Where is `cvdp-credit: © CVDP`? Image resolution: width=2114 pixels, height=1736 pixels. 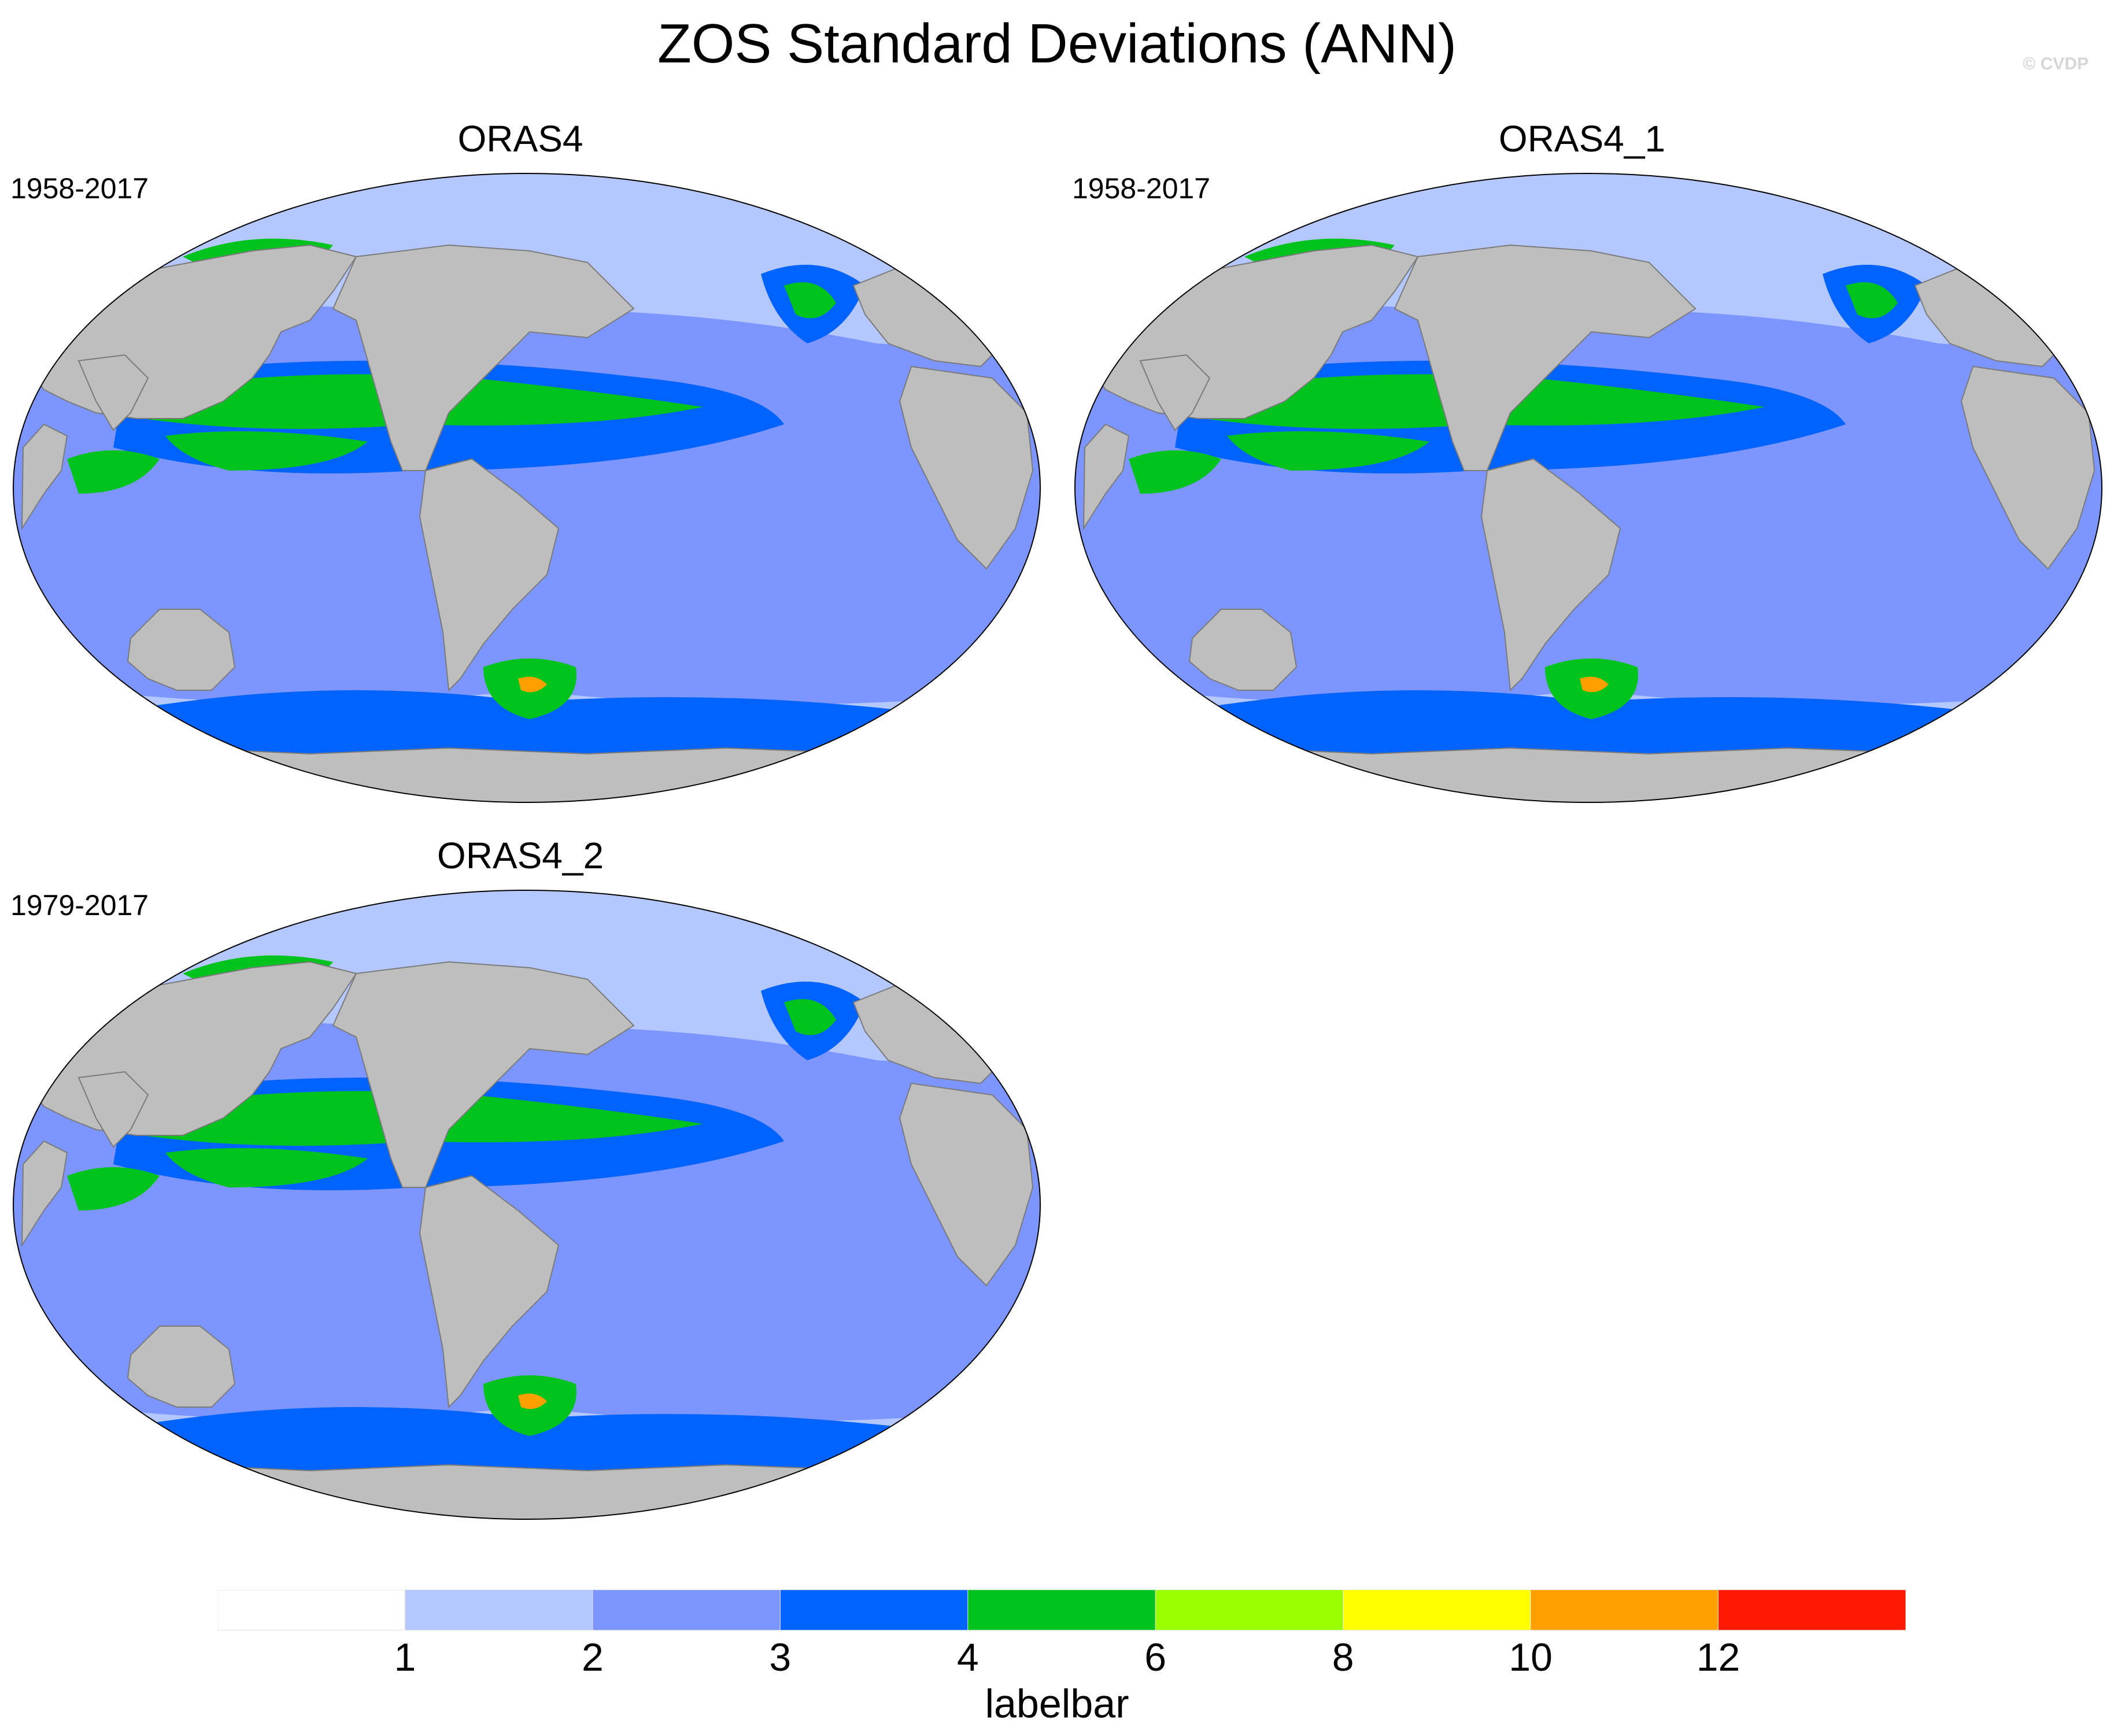
cvdp-credit: © CVDP is located at coordinates (2056, 63).